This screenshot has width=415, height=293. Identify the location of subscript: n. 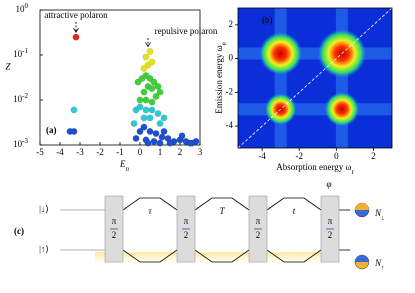
(128, 169).